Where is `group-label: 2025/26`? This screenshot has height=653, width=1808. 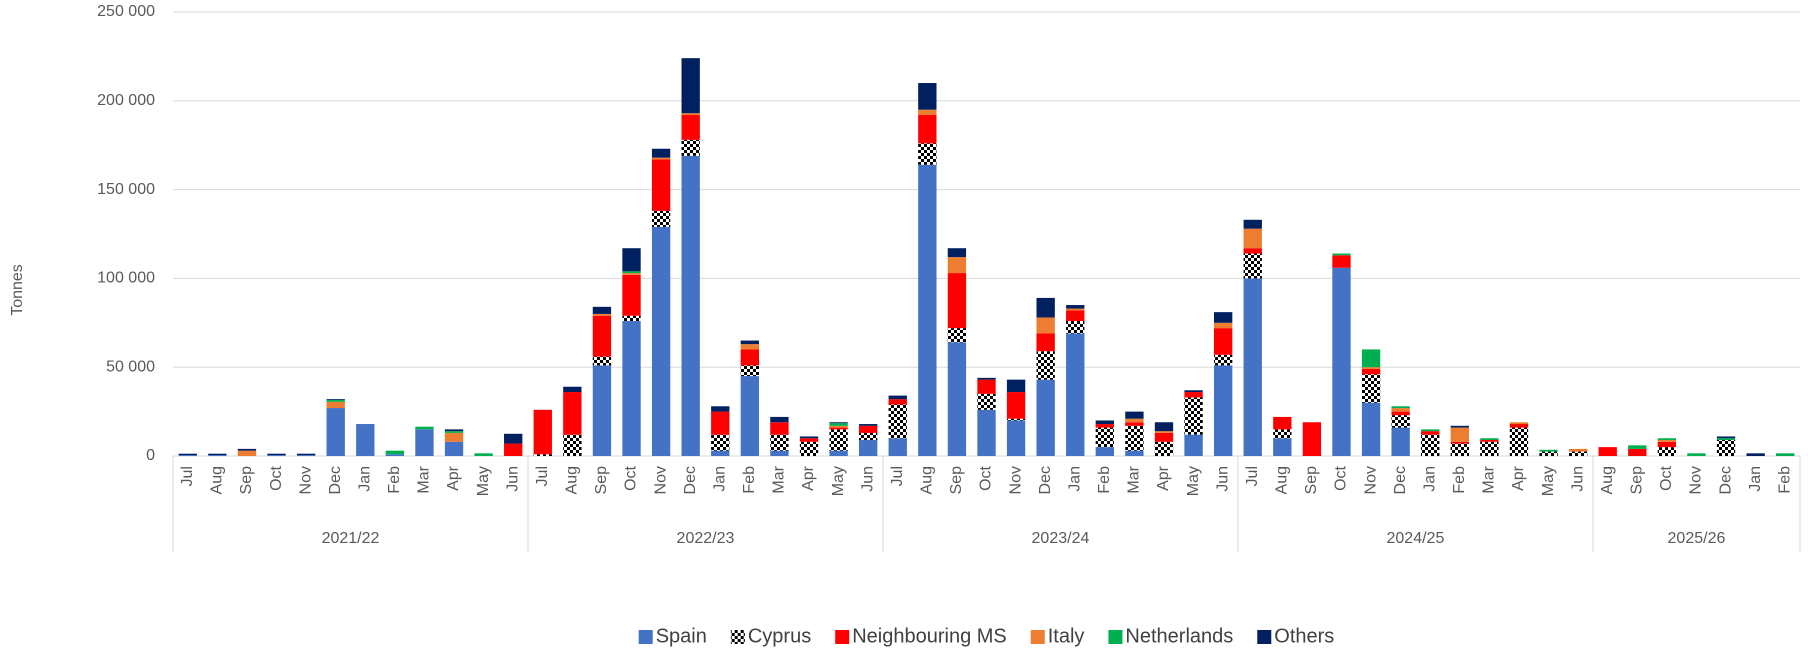
group-label: 2025/26 is located at coordinates (1697, 538).